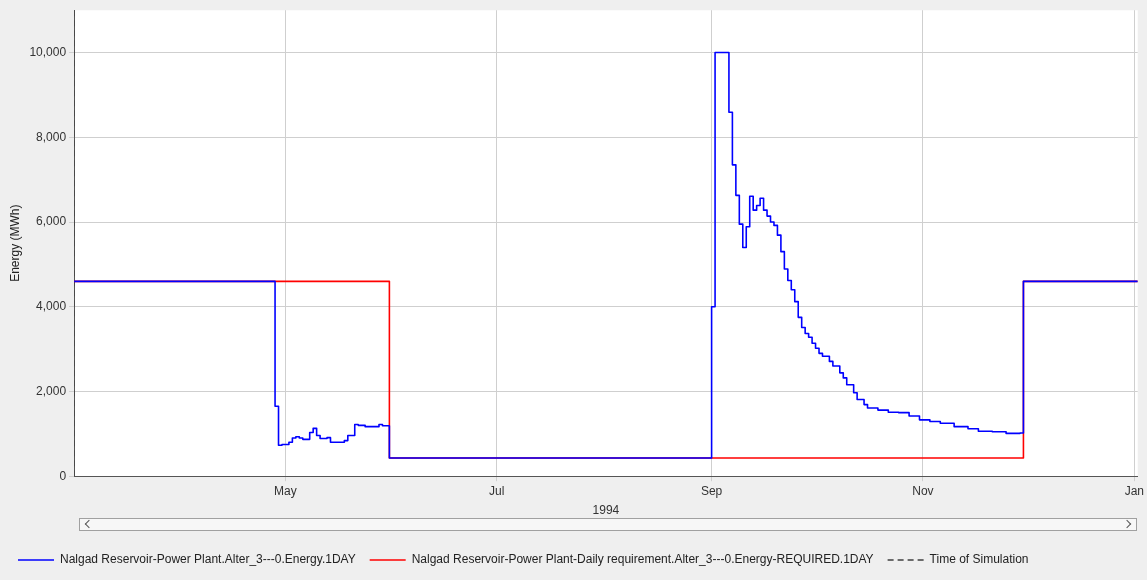  What do you see at coordinates (14, 243) in the screenshot?
I see `y-axis-title: Energy (MWh)` at bounding box center [14, 243].